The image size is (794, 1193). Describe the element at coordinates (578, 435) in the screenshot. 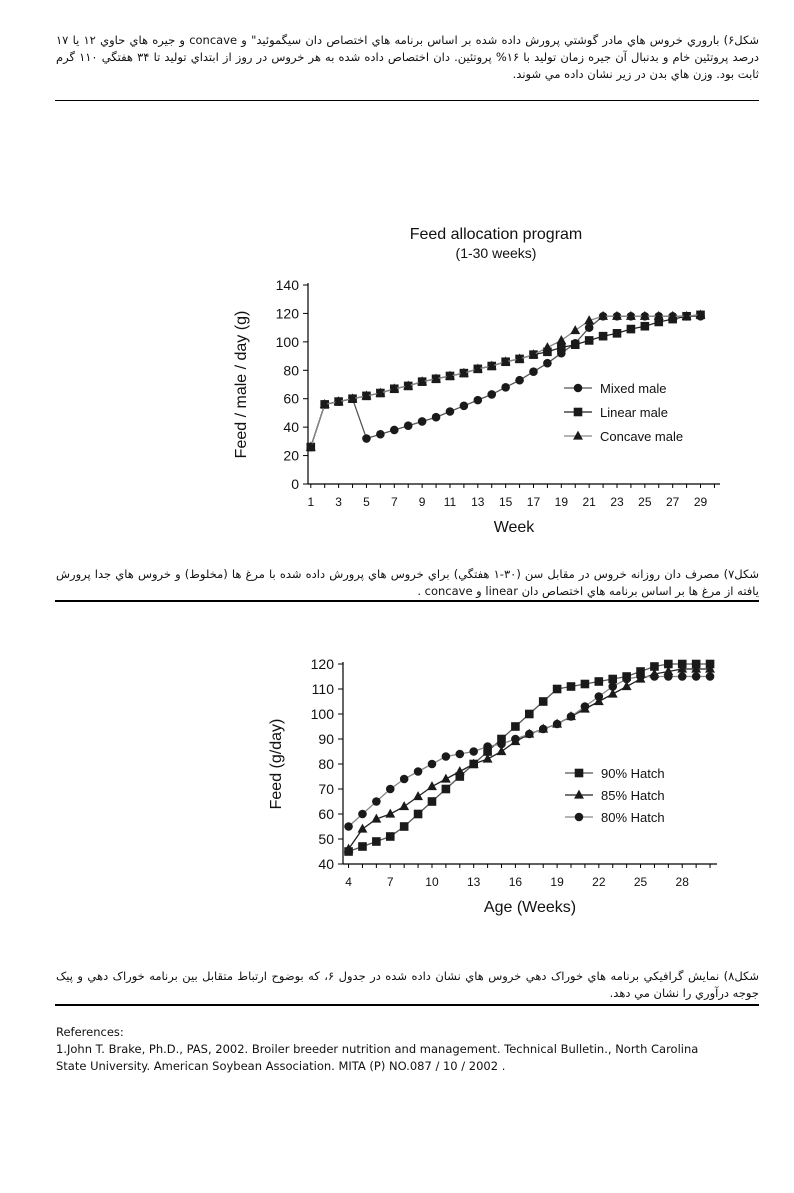

I see `chart1-legend-marker` at that location.